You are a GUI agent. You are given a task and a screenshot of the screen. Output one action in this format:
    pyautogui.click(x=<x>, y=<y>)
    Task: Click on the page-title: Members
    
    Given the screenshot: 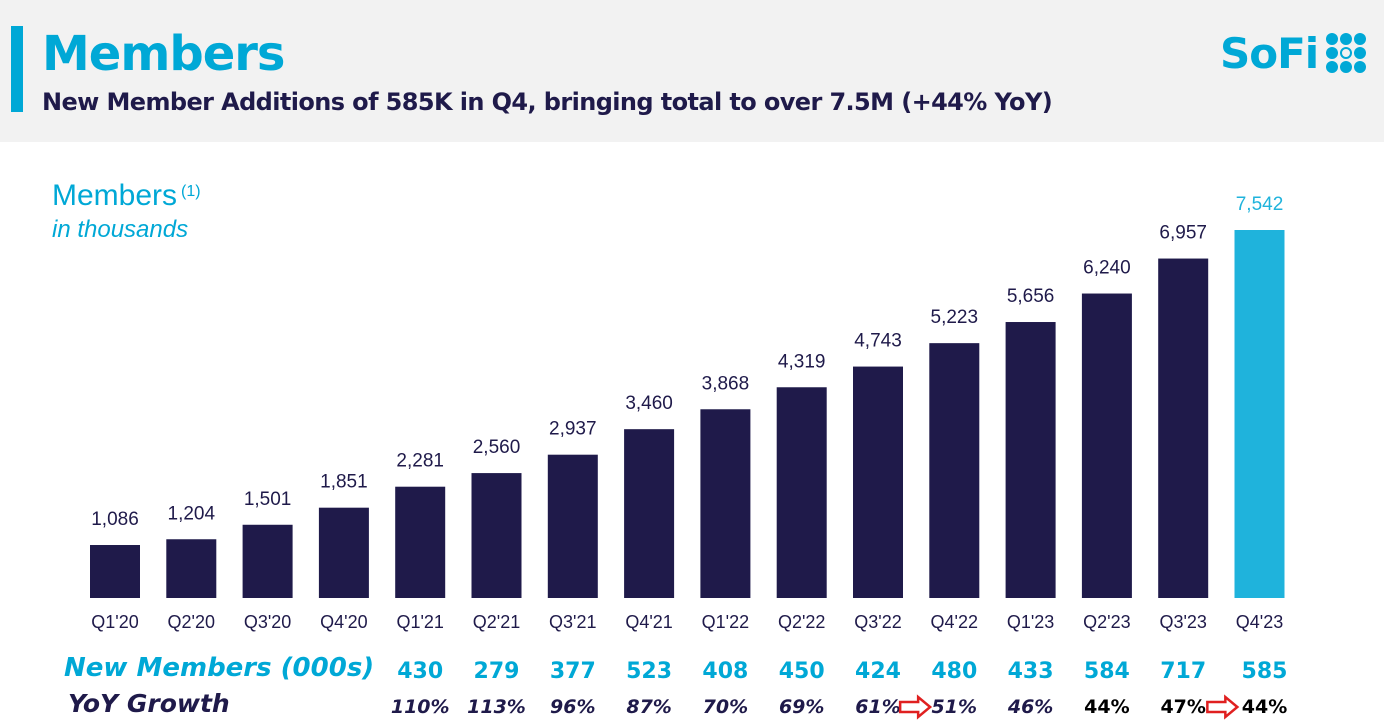 What is the action you would take?
    pyautogui.click(x=163, y=54)
    